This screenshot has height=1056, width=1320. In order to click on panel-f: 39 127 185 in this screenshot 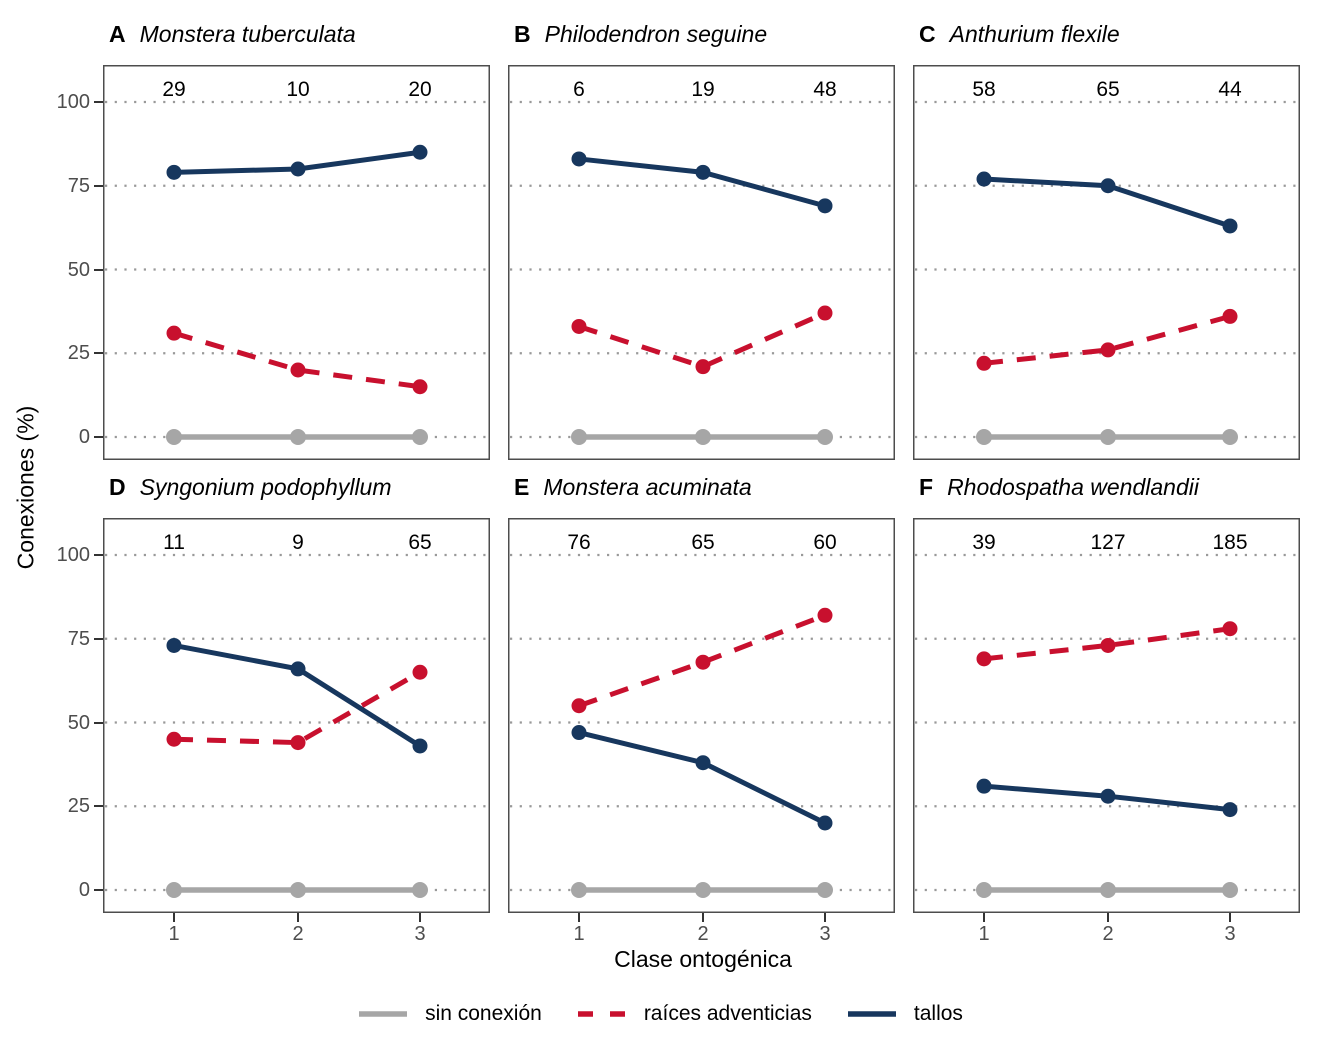, I will do `click(1106, 715)`.